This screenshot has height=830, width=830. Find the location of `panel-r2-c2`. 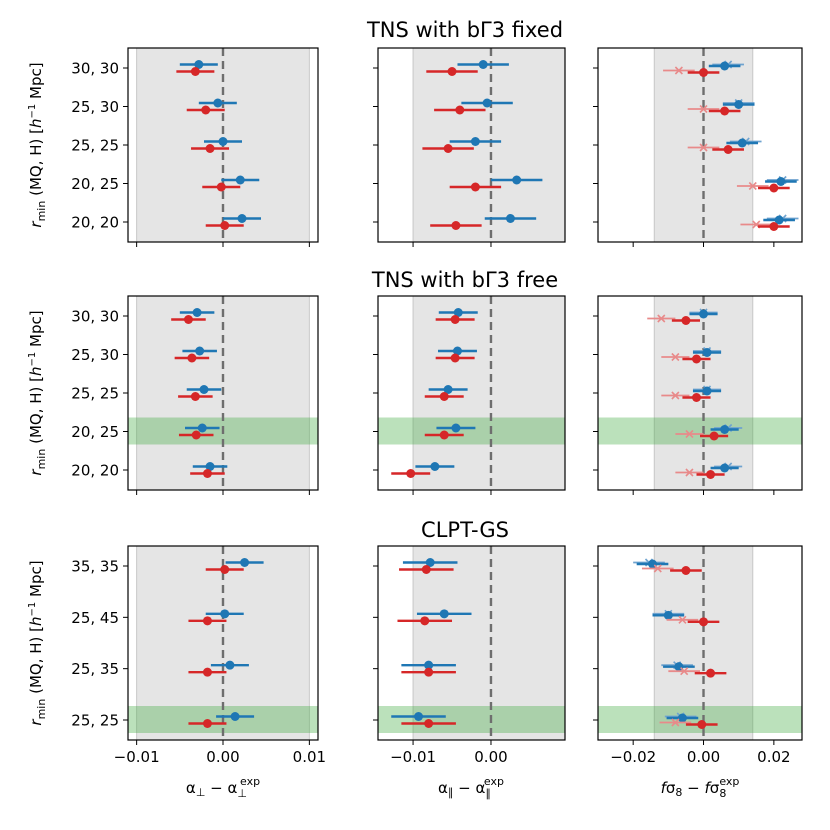

panel-r2-c2 is located at coordinates (469, 395).